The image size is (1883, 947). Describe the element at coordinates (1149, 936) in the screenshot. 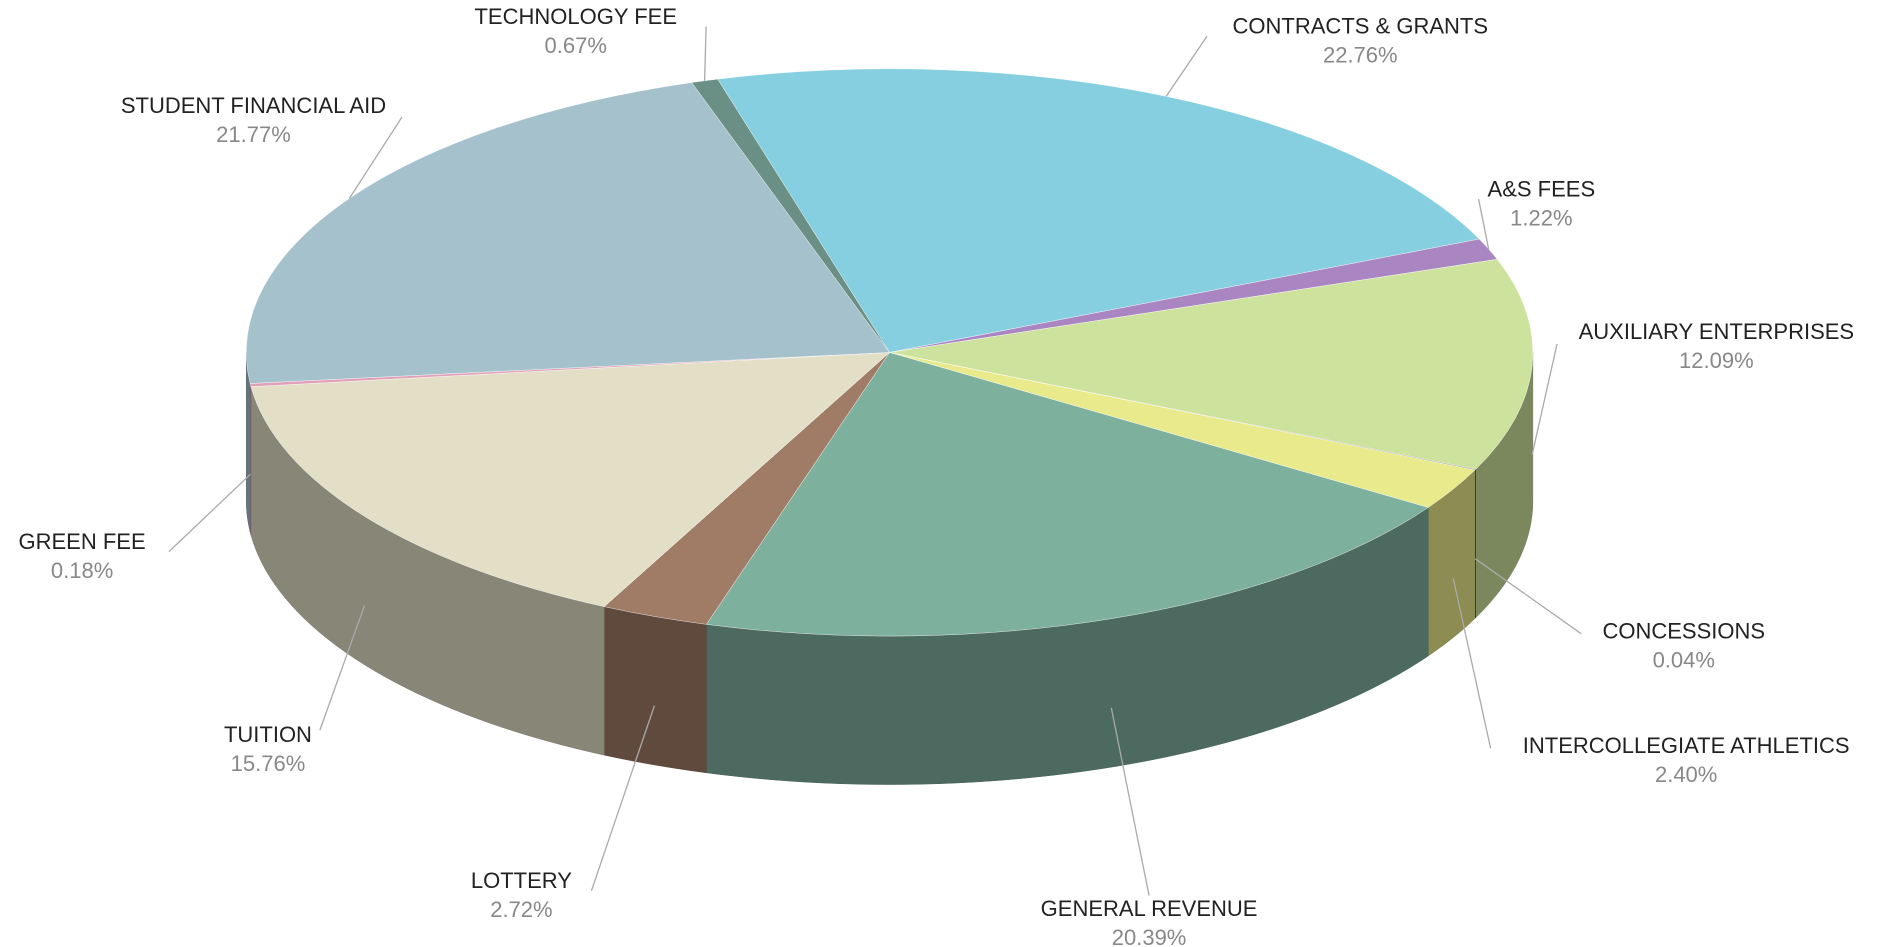

I see `slice-value-label: 20.39%` at that location.